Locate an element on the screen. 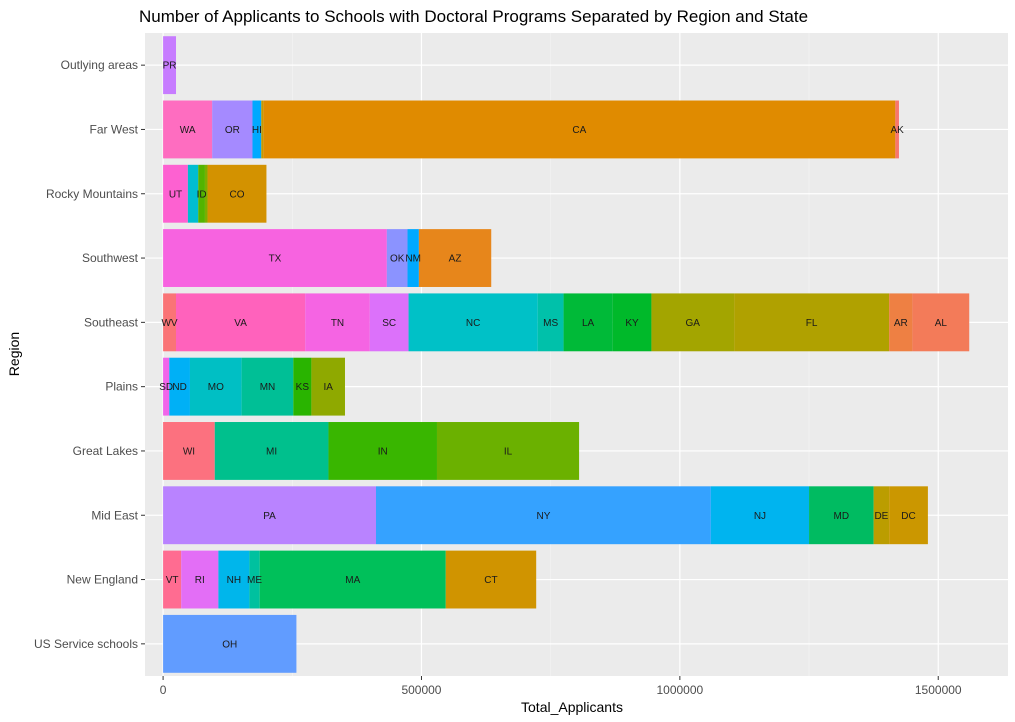 Image resolution: width=1015 pixels, height=722 pixels. y-tick-label: Great Lakes is located at coordinates (105, 451).